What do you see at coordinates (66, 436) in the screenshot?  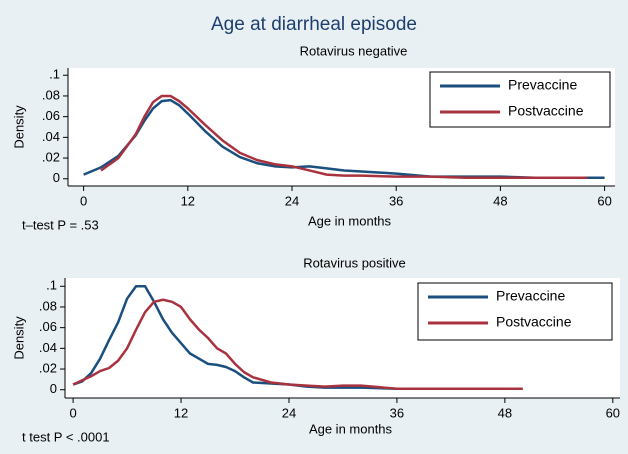 I see `annotation: t test P < .0001` at bounding box center [66, 436].